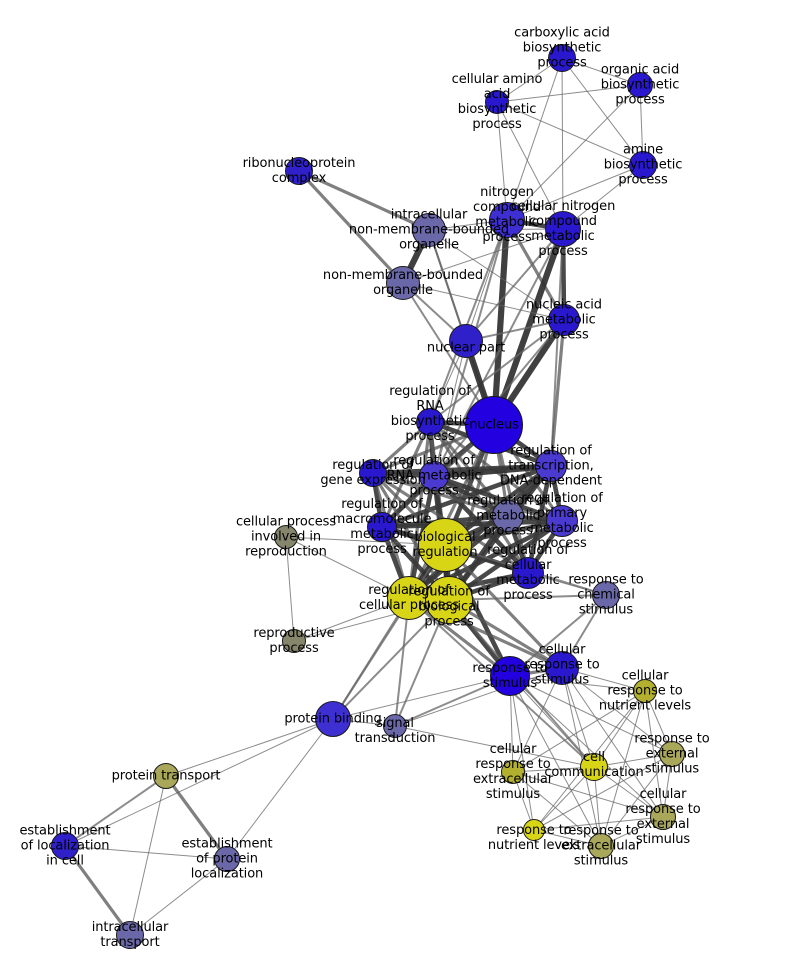 The width and height of the screenshot is (786, 971). What do you see at coordinates (445, 545) in the screenshot?
I see `node-biological-regulation` at bounding box center [445, 545].